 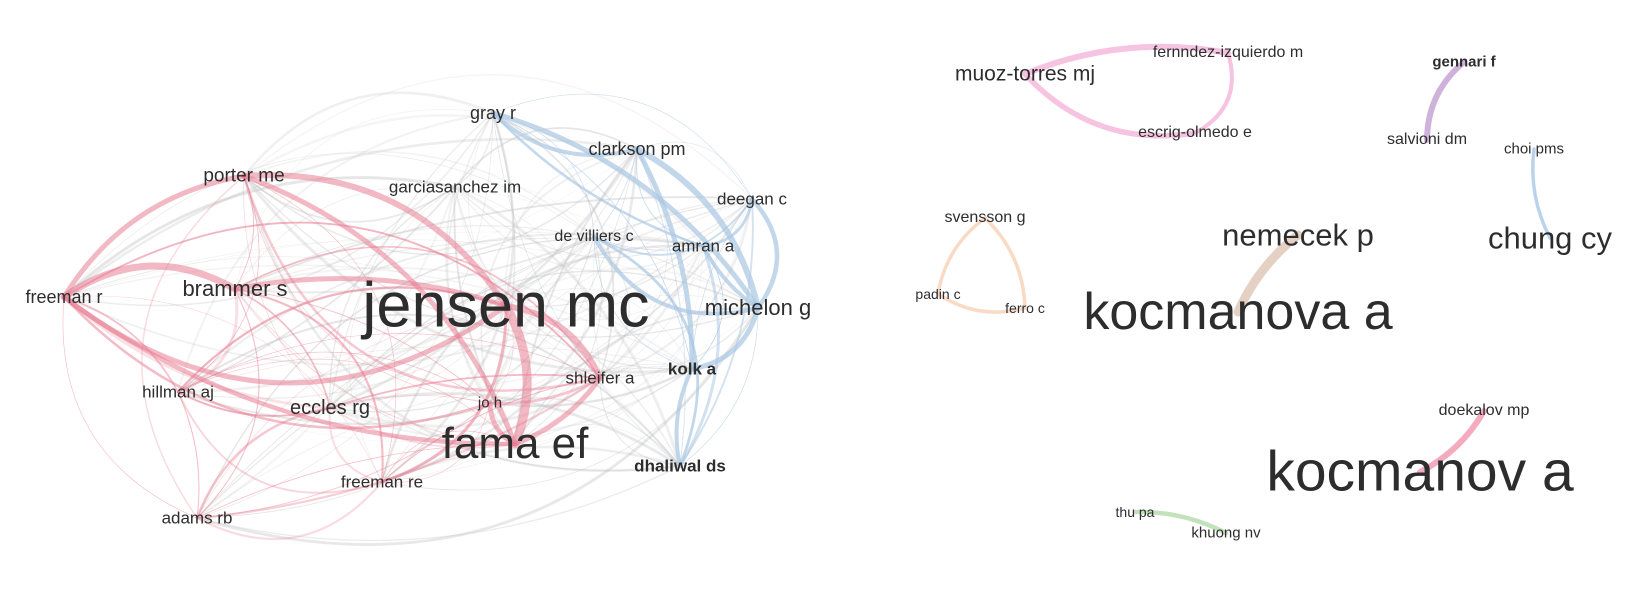 What do you see at coordinates (1298, 235) in the screenshot?
I see `node-label-nemecek-p: nemecek p` at bounding box center [1298, 235].